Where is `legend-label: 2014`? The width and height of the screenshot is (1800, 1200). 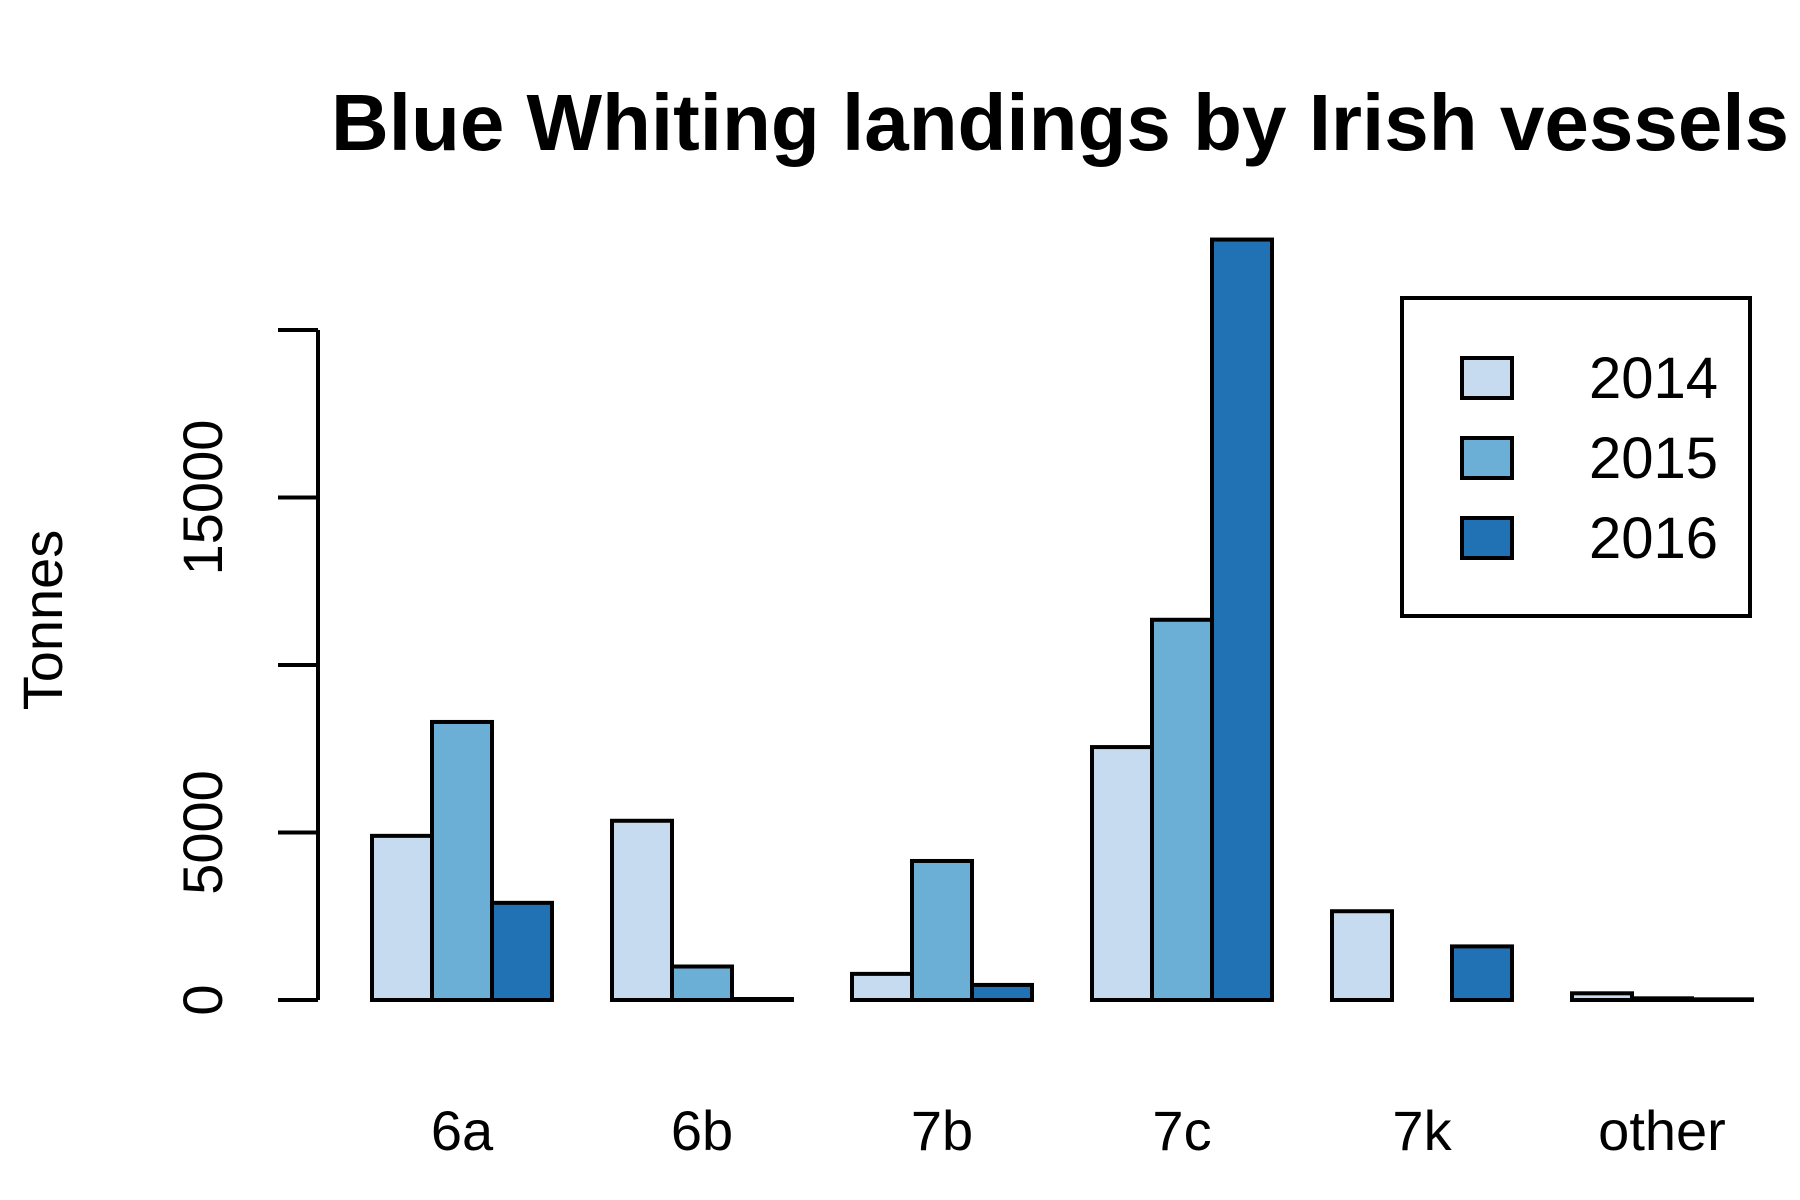 legend-label: 2014 is located at coordinates (1653, 378).